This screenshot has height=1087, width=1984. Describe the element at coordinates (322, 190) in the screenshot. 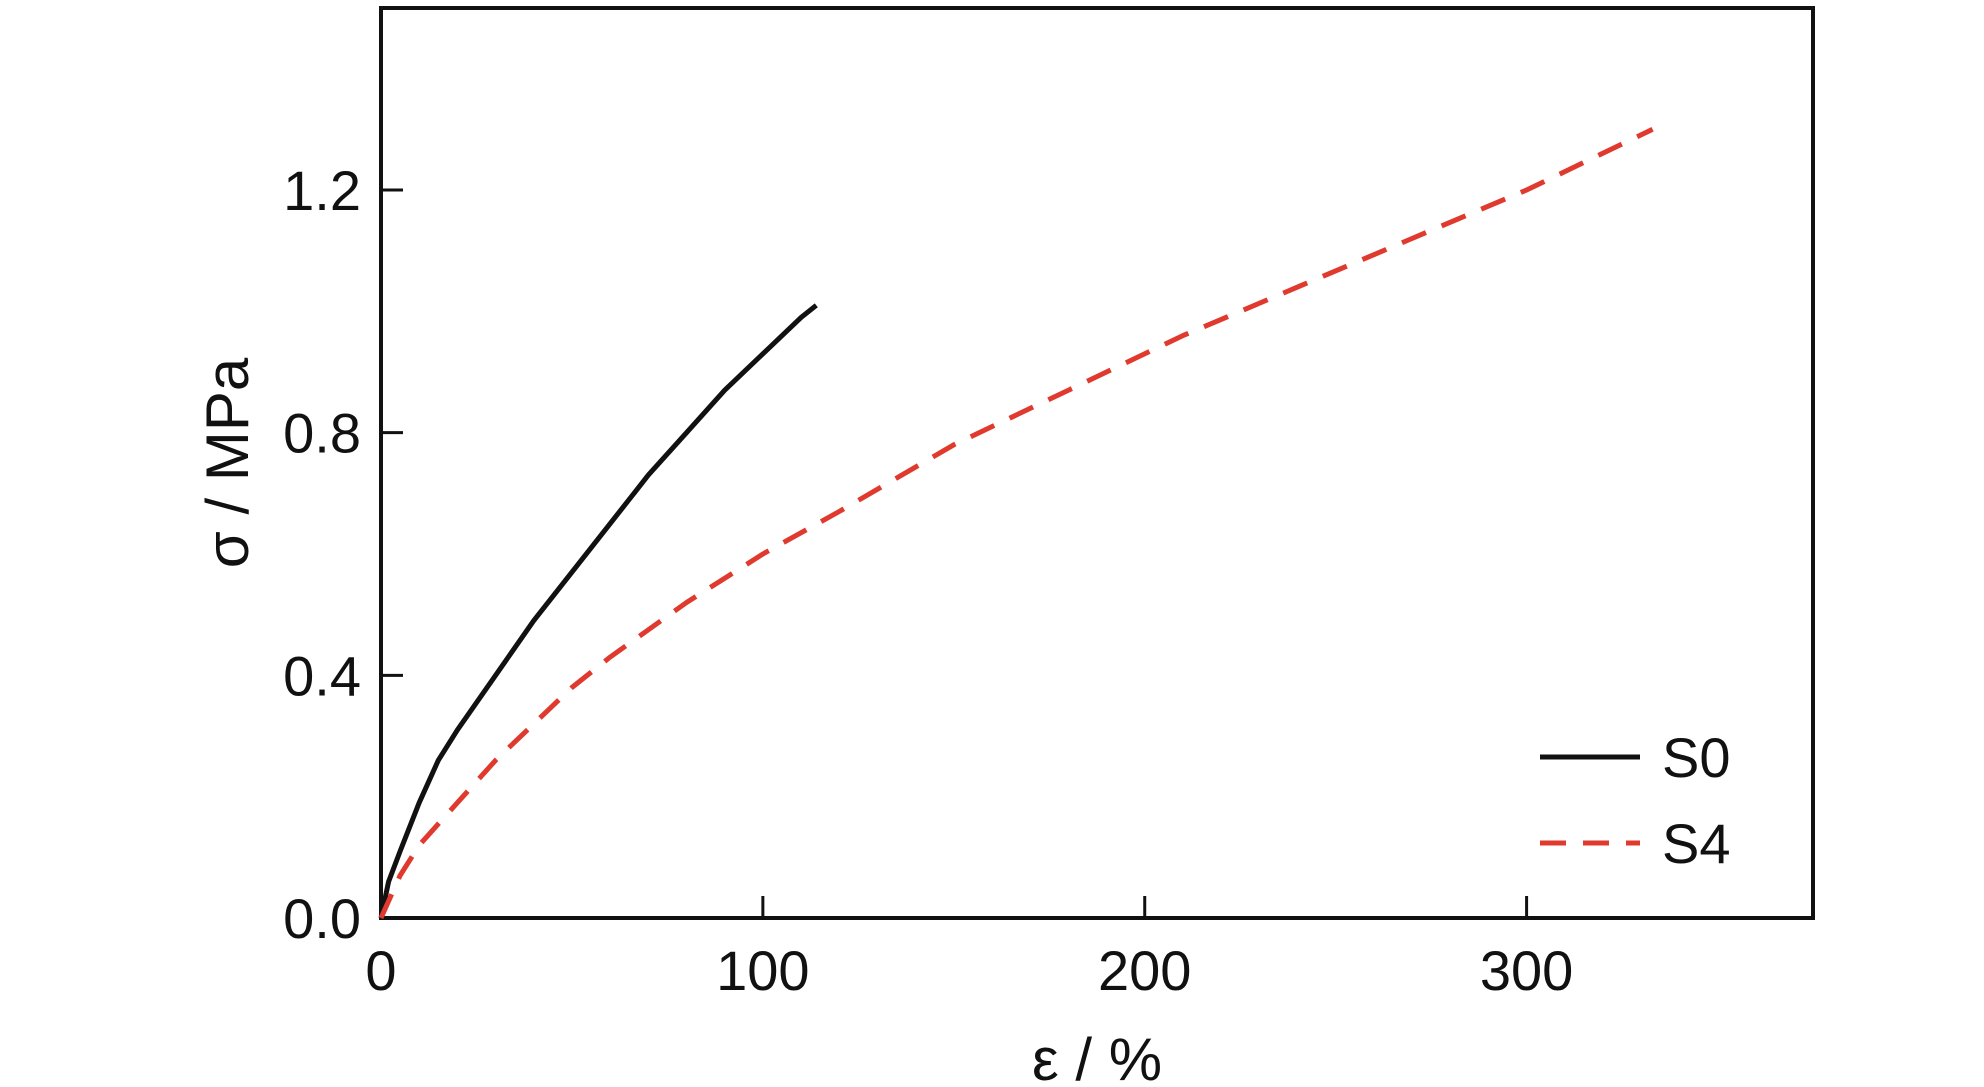

I see `y-tick-label: 1.2` at that location.